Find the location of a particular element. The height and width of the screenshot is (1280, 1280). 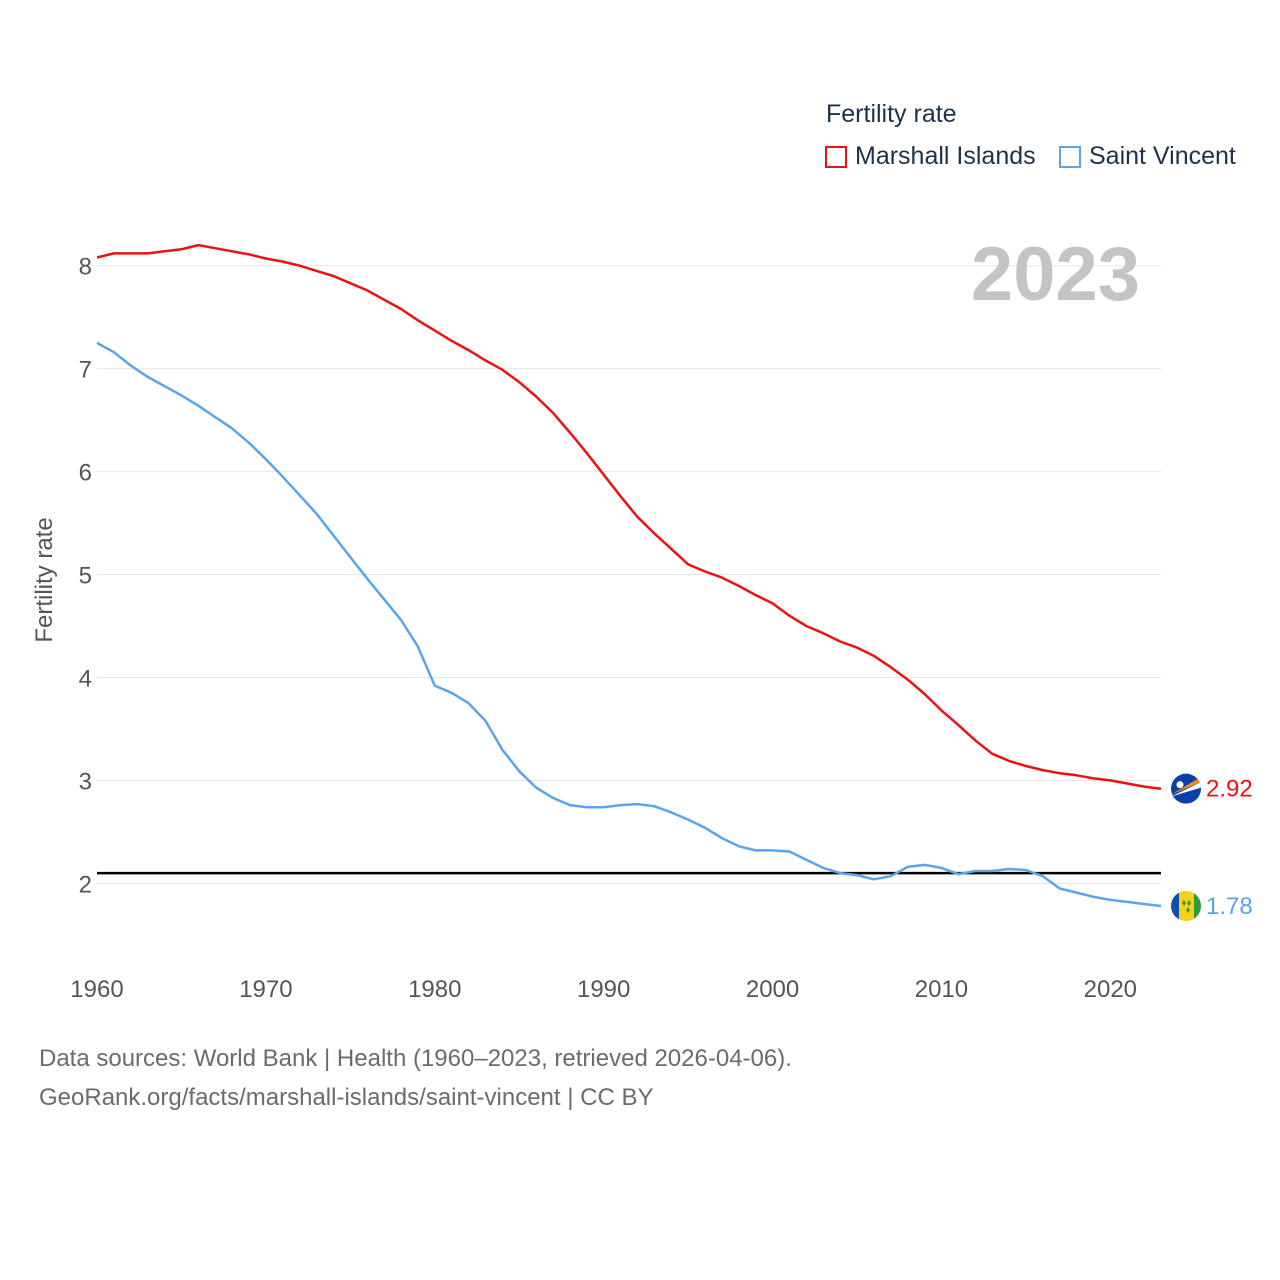

y-tick-label: 4 is located at coordinates (85, 679).